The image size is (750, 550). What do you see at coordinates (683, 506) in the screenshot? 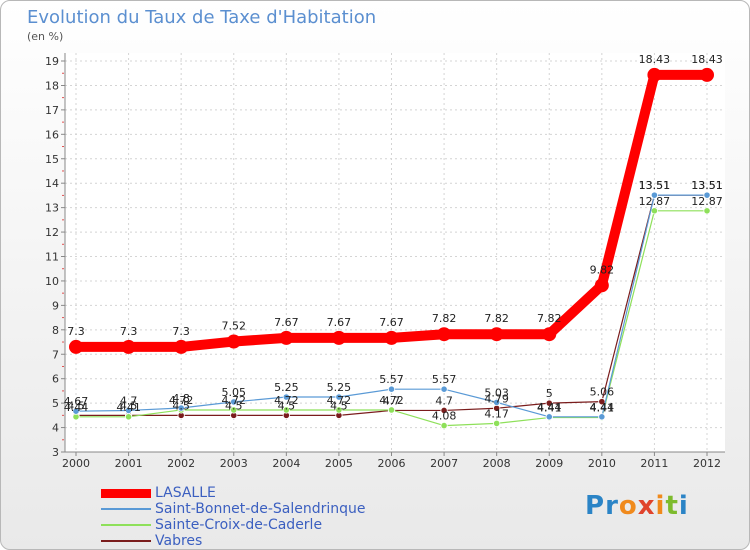
I see `logo-letter: i` at bounding box center [683, 506].